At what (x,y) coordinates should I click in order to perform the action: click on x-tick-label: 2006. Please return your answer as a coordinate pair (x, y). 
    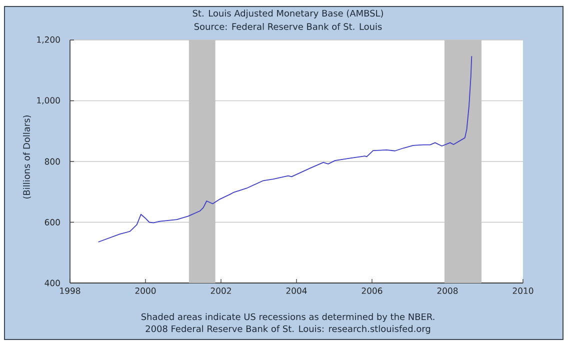
    Looking at the image, I should click on (372, 291).